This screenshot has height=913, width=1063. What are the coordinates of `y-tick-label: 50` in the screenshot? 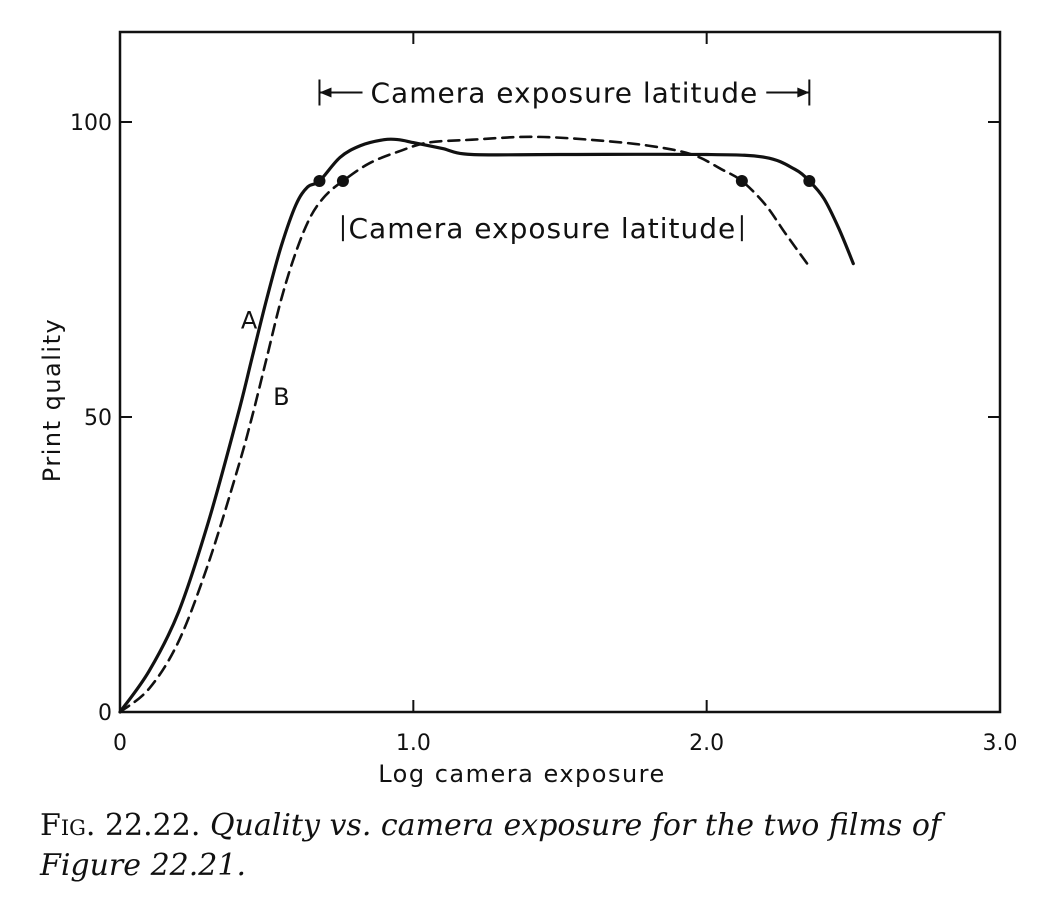 It's located at (98, 418).